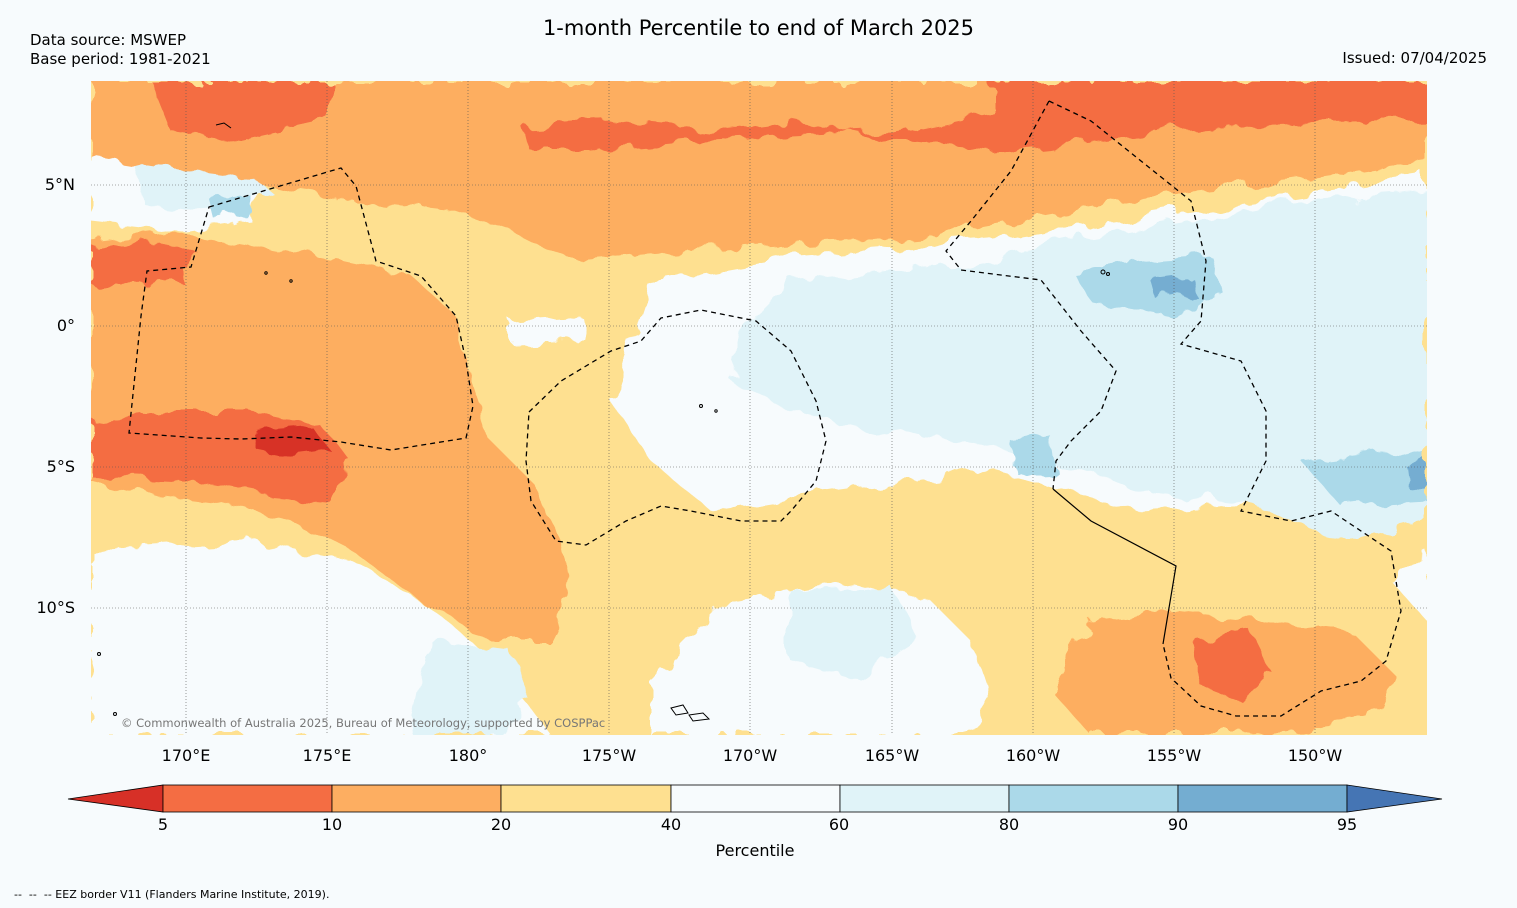 The width and height of the screenshot is (1517, 908). Describe the element at coordinates (163, 824) in the screenshot. I see `colorbar-tick-5: 5` at that location.